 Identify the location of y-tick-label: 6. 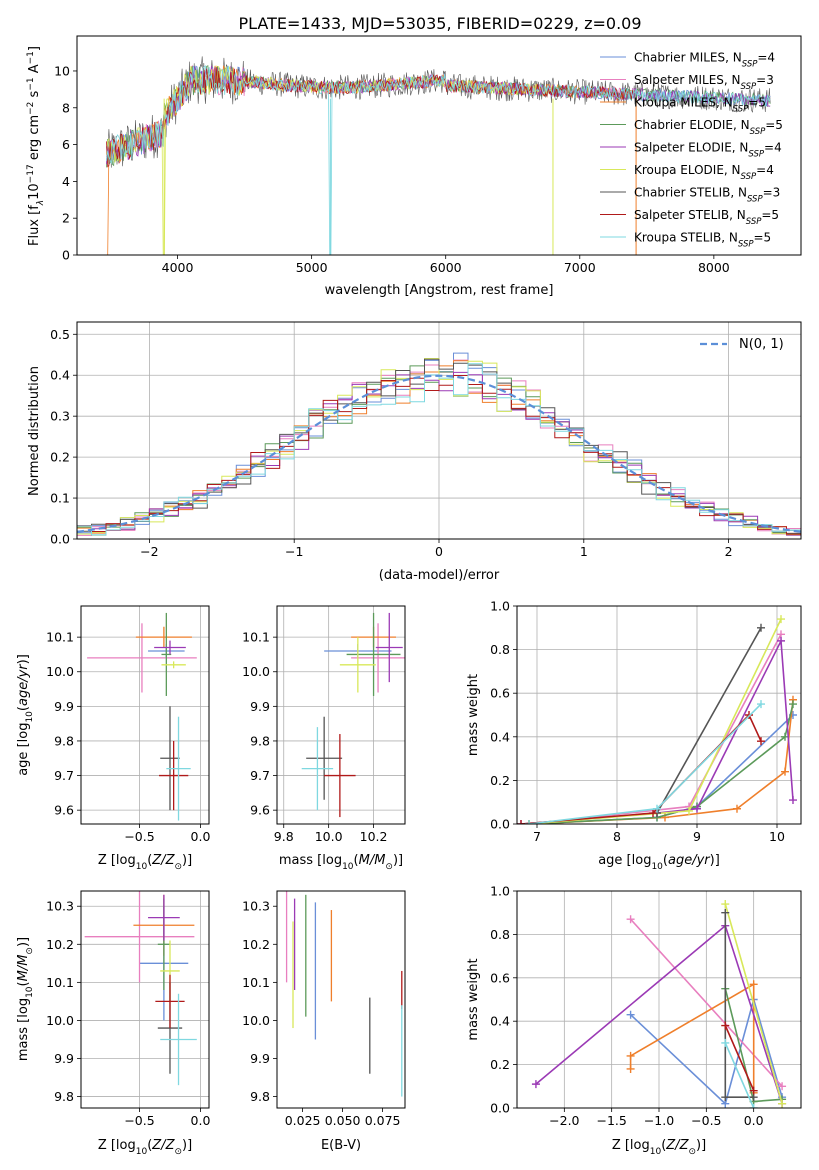
(66, 144).